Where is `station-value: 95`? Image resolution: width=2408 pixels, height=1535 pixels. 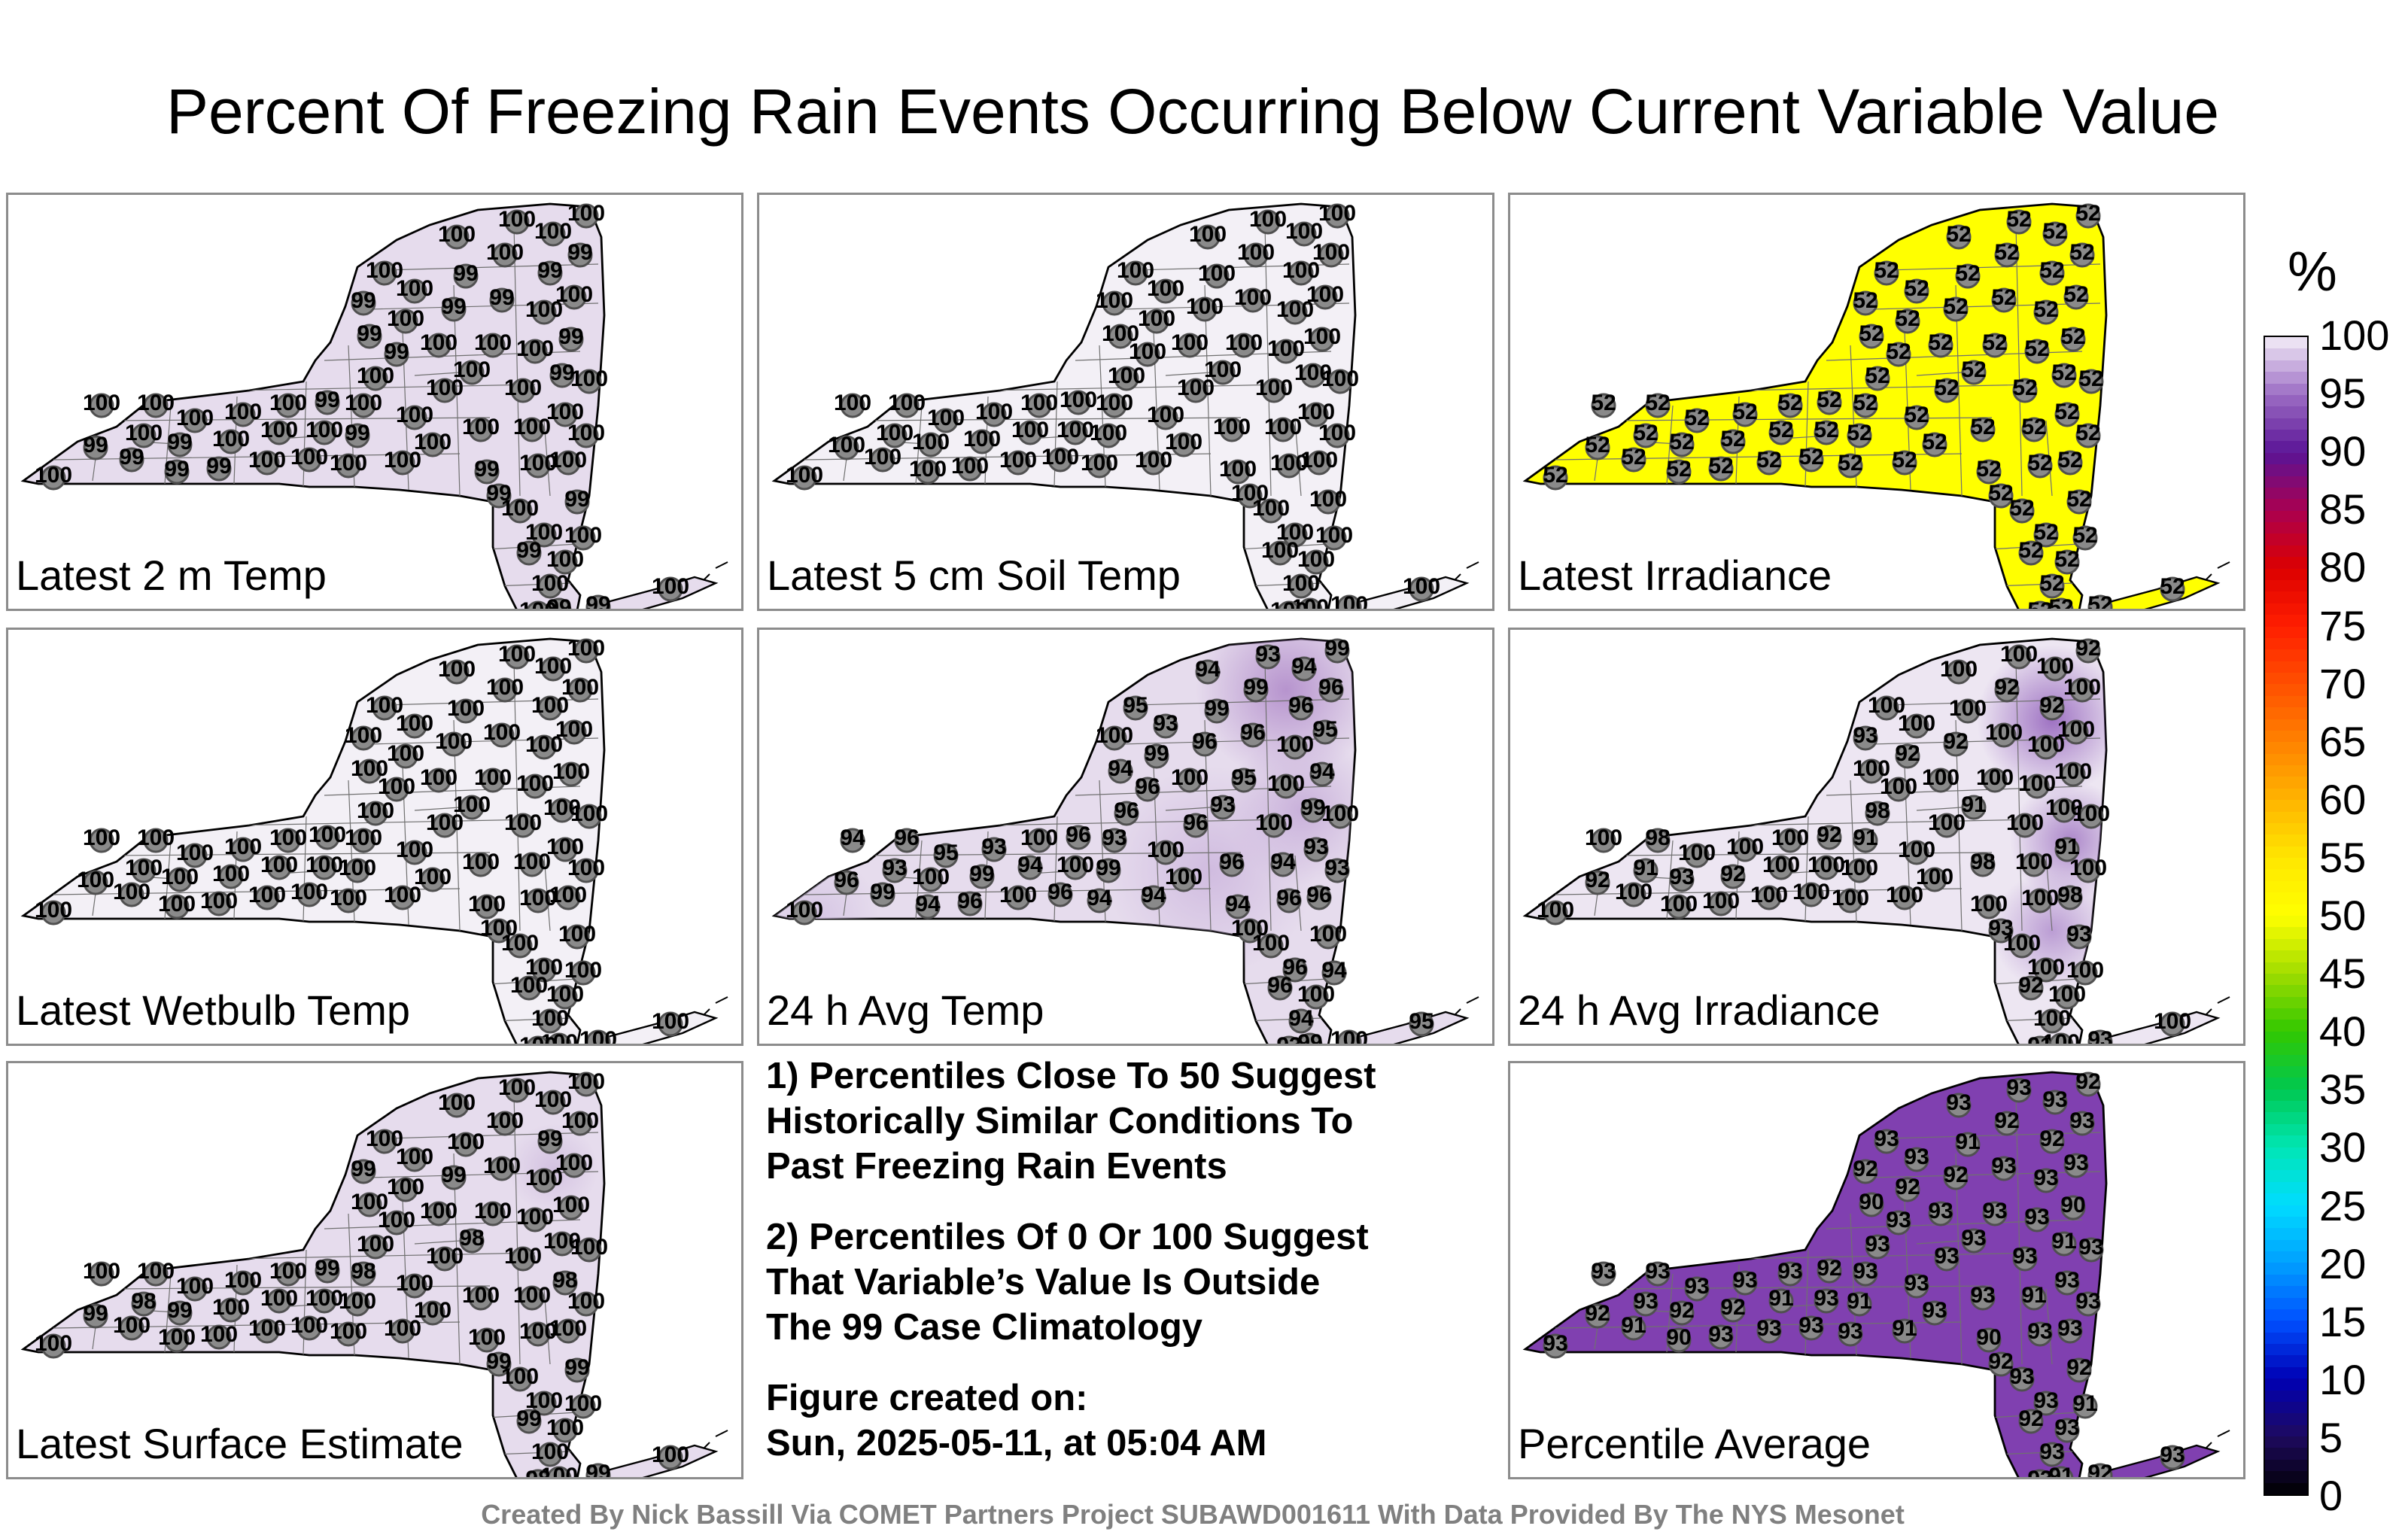
station-value: 95 is located at coordinates (1135, 705).